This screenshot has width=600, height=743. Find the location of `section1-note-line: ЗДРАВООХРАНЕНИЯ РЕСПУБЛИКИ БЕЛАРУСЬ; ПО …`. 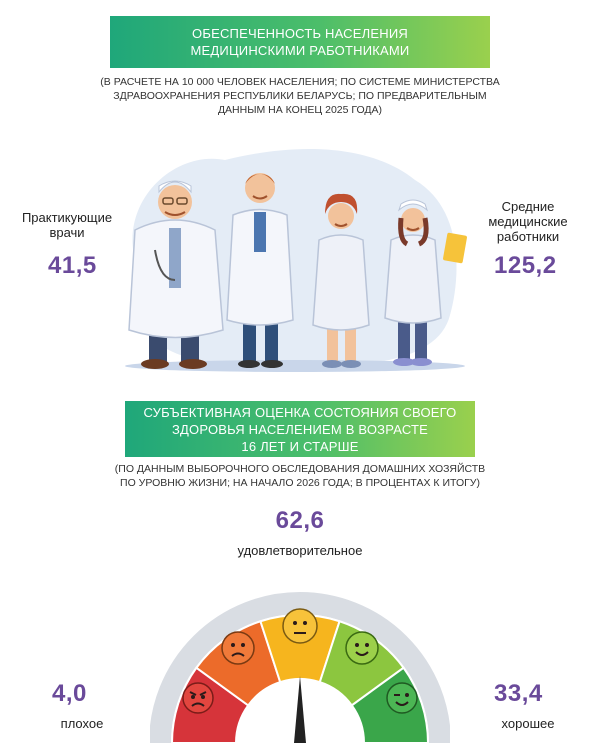

section1-note-line: ЗДРАВООХРАНЕНИЯ РЕСПУБЛИКИ БЕЛАРУСЬ; ПО … is located at coordinates (300, 96).